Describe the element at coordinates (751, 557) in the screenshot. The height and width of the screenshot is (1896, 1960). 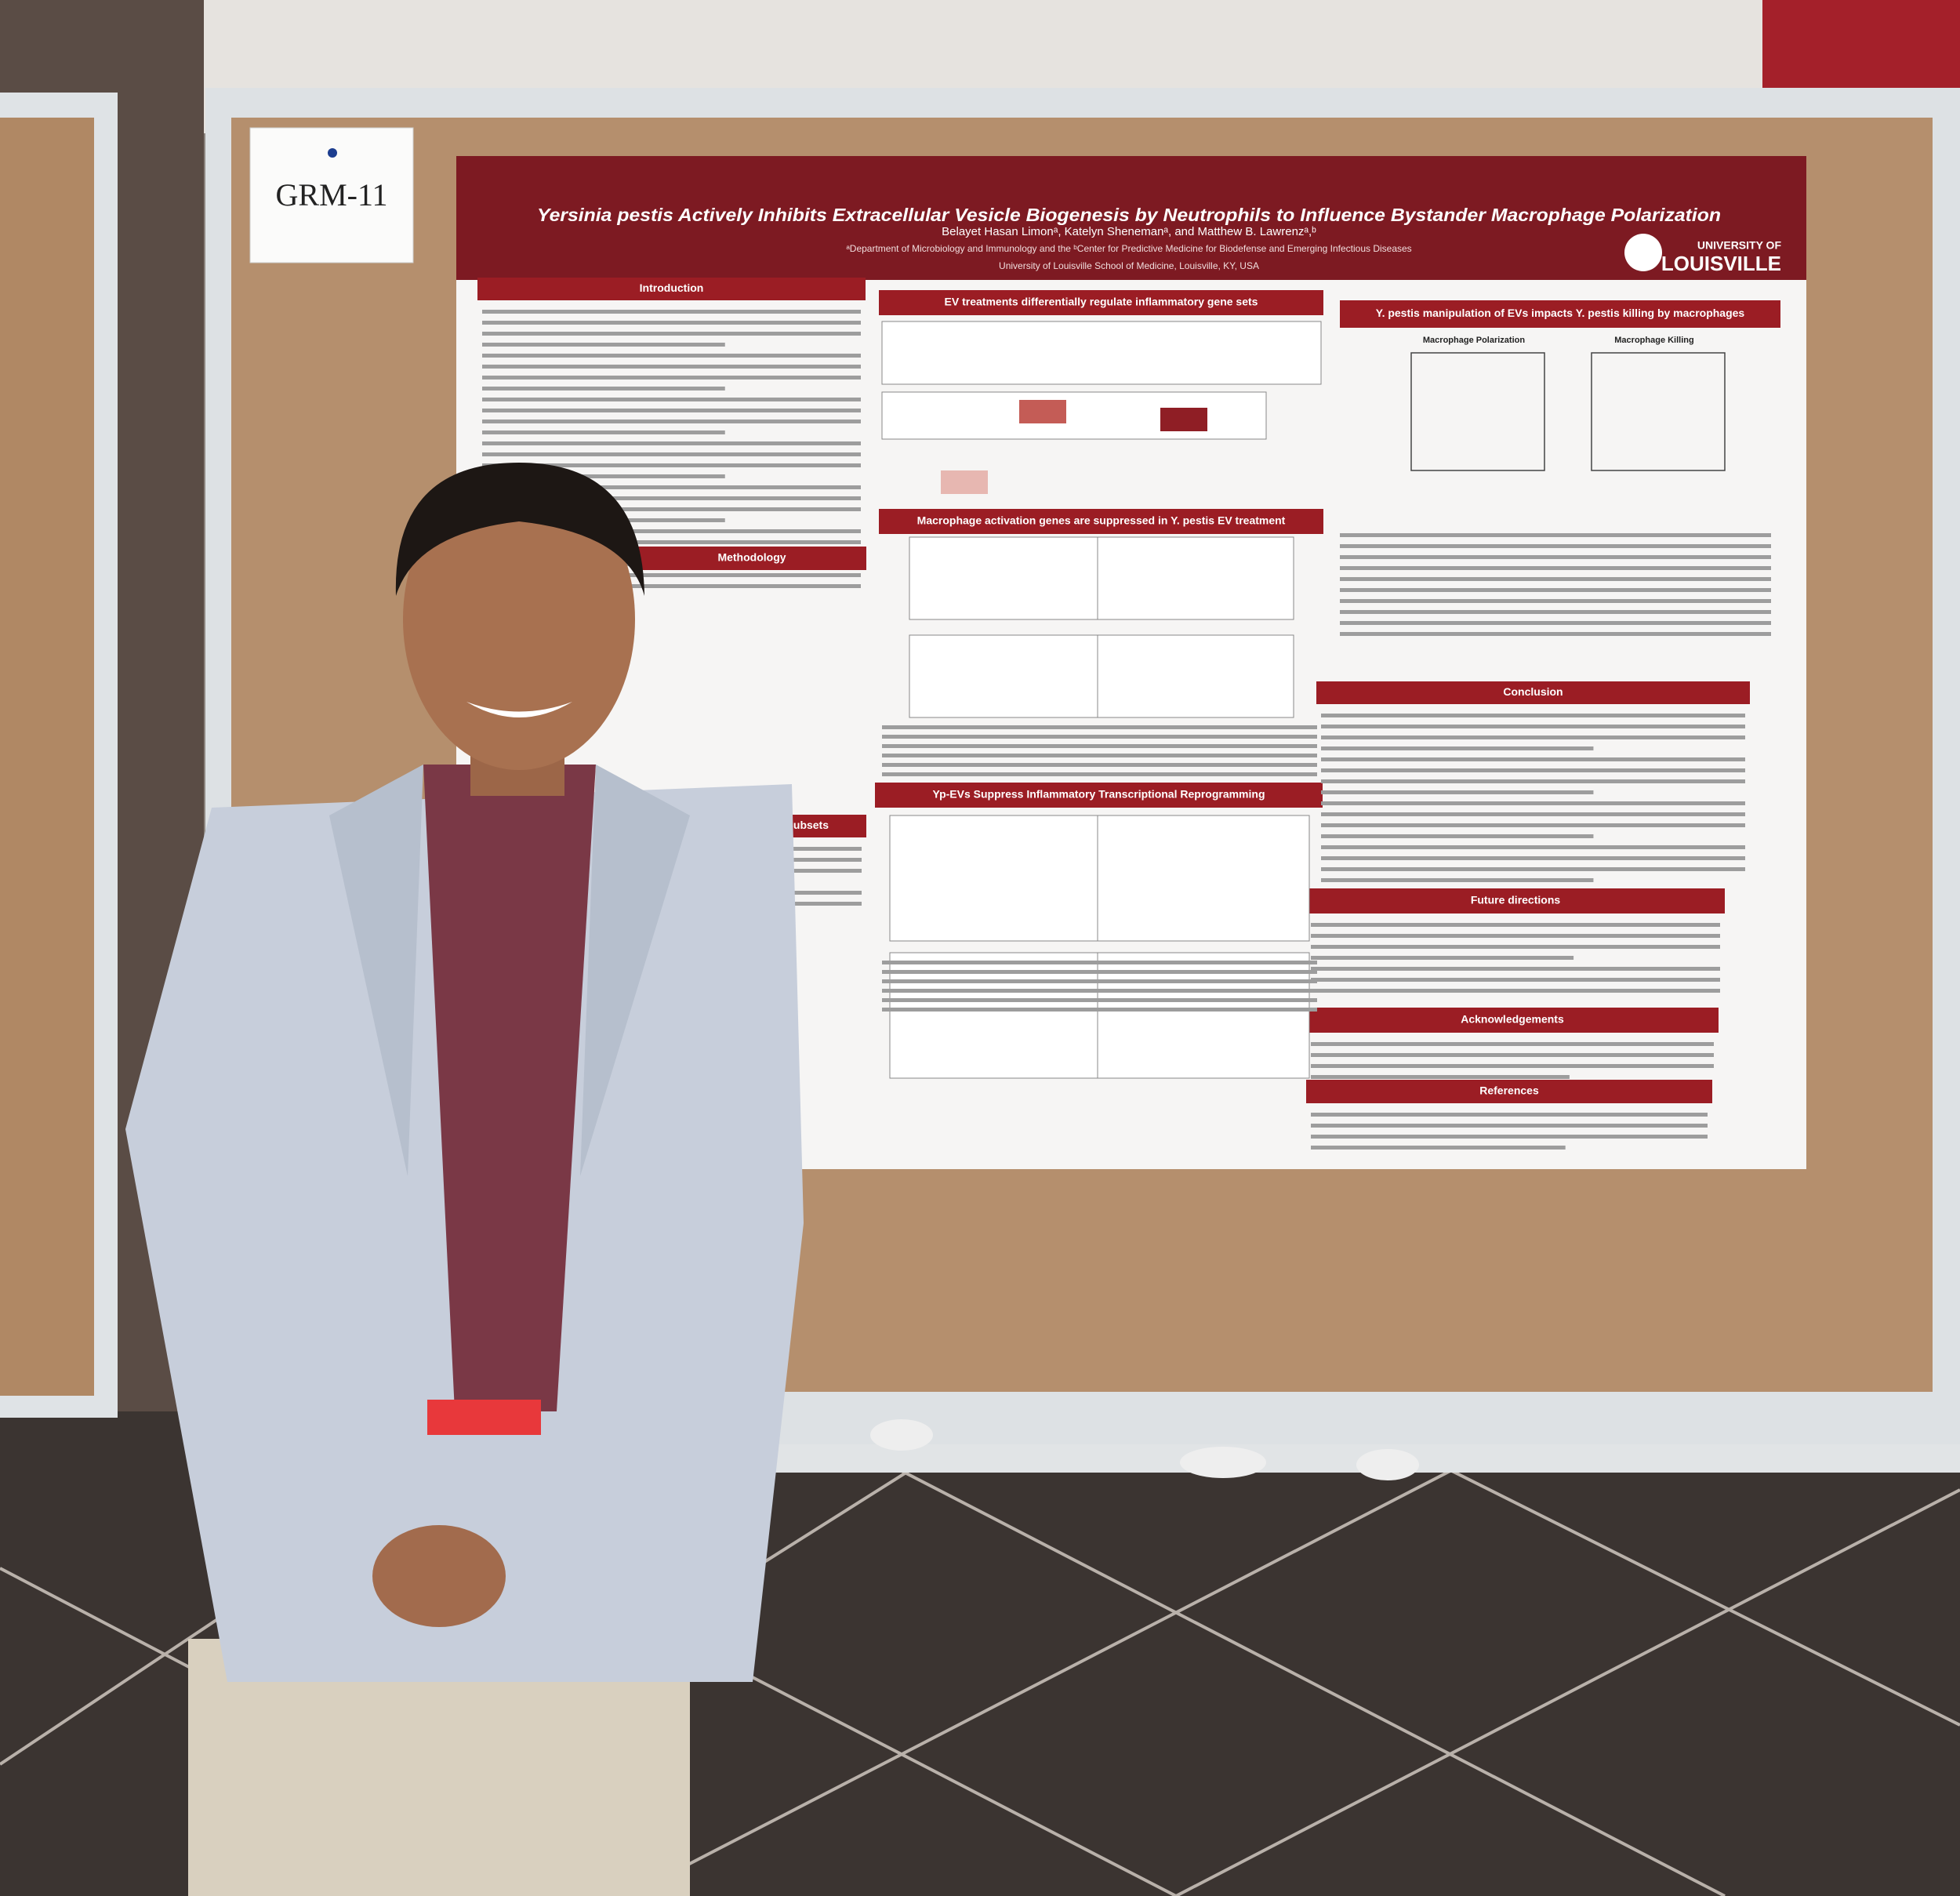
I see `section-header: Methodology` at that location.